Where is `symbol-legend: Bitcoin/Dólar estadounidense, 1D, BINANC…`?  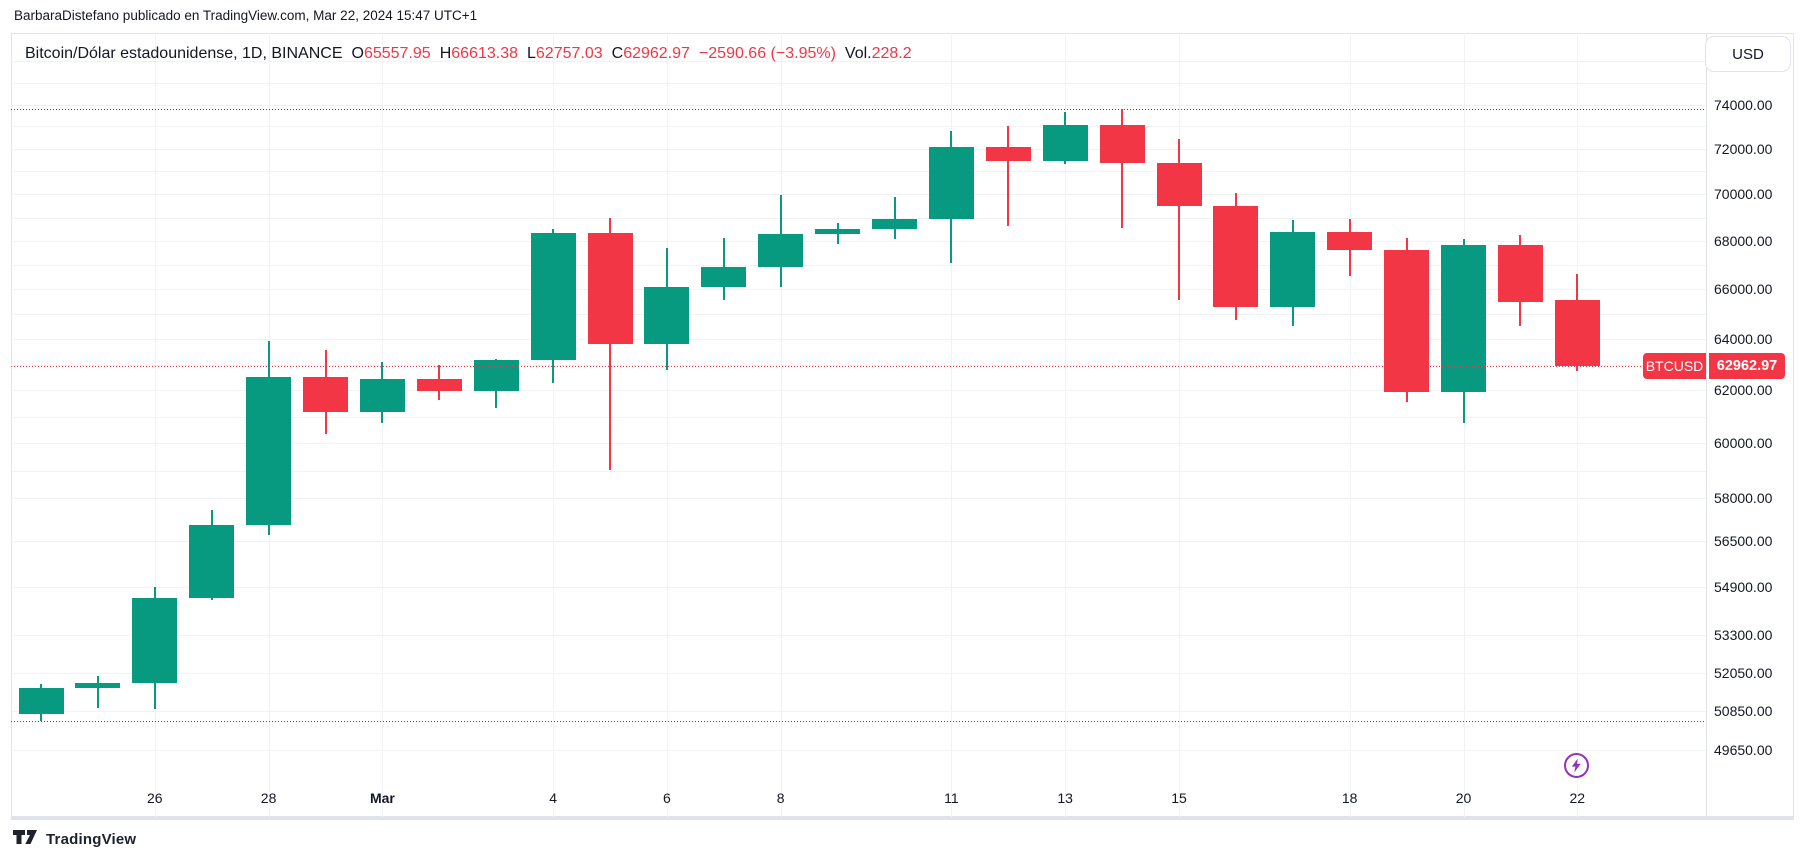
symbol-legend: Bitcoin/Dólar estadounidense, 1D, BINANC… is located at coordinates (468, 54).